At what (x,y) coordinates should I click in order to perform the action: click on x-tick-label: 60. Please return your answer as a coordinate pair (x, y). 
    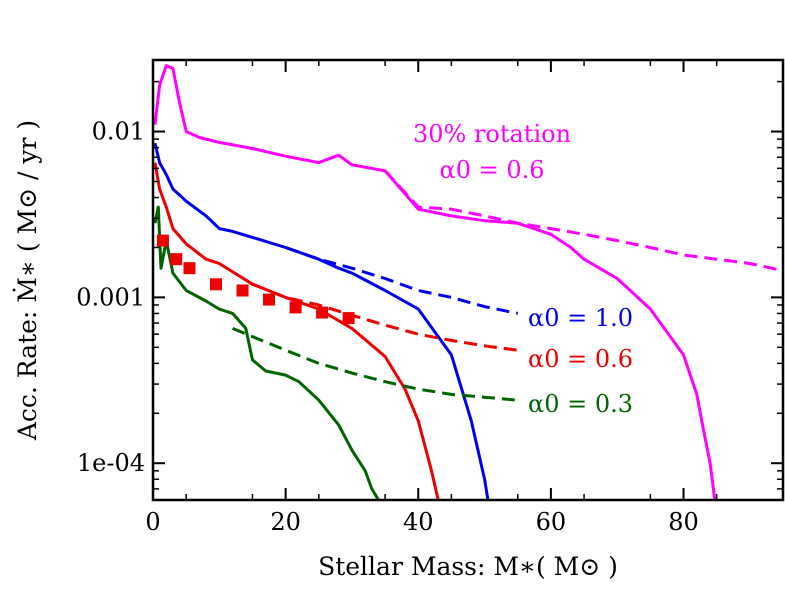
    Looking at the image, I should click on (551, 522).